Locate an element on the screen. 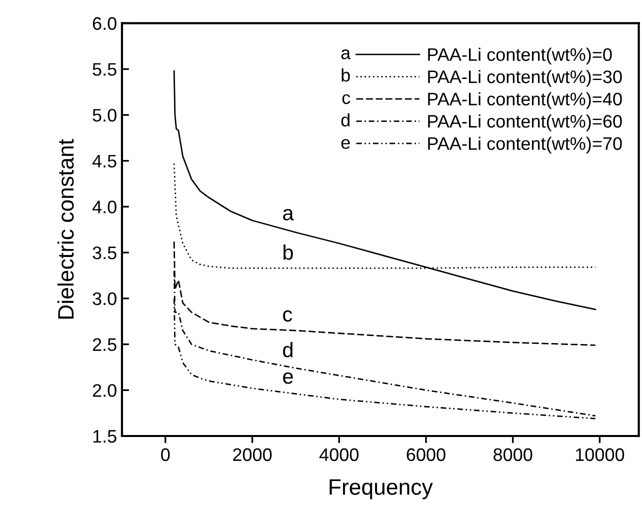 Image resolution: width=642 pixels, height=516 pixels. x-tick-label: 2000 is located at coordinates (252, 455).